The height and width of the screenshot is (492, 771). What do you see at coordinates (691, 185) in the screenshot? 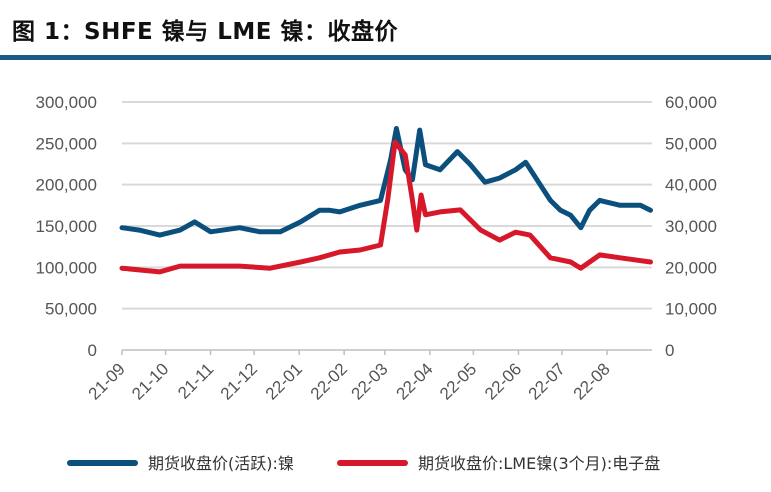
I see `right-axis-tick-label: 40,000` at bounding box center [691, 185].